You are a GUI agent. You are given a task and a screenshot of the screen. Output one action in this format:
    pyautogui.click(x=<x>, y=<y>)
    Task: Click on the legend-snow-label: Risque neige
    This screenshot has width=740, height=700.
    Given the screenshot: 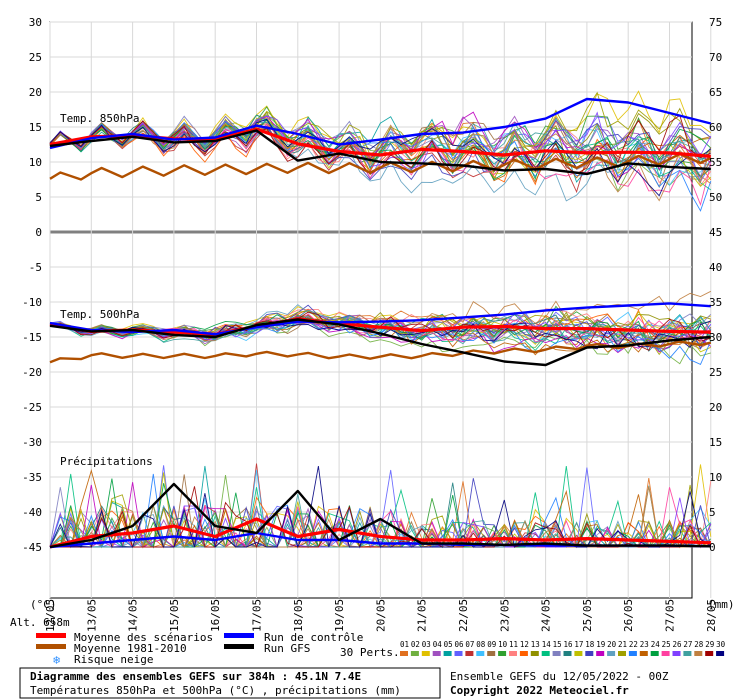 What is the action you would take?
    pyautogui.click(x=113, y=659)
    